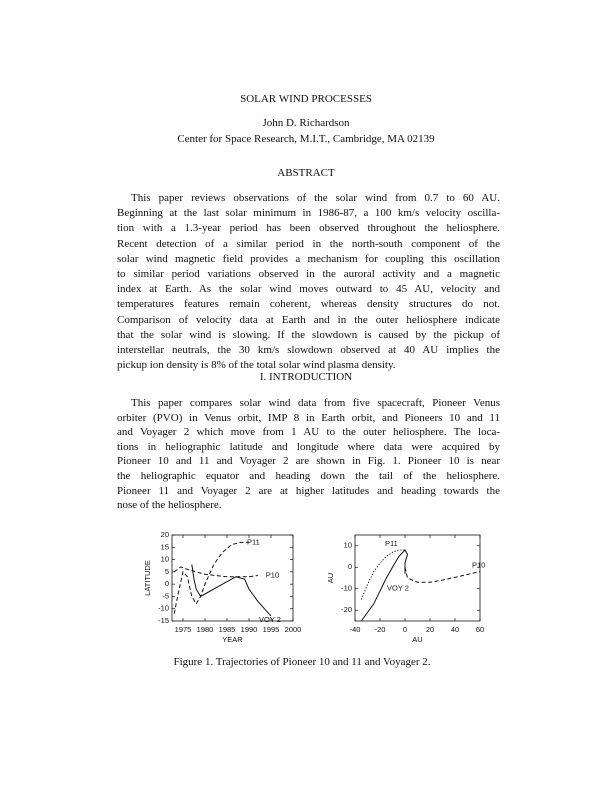 Image resolution: width=612 pixels, height=792 pixels. I want to click on y-tick-label: -20, so click(346, 609).